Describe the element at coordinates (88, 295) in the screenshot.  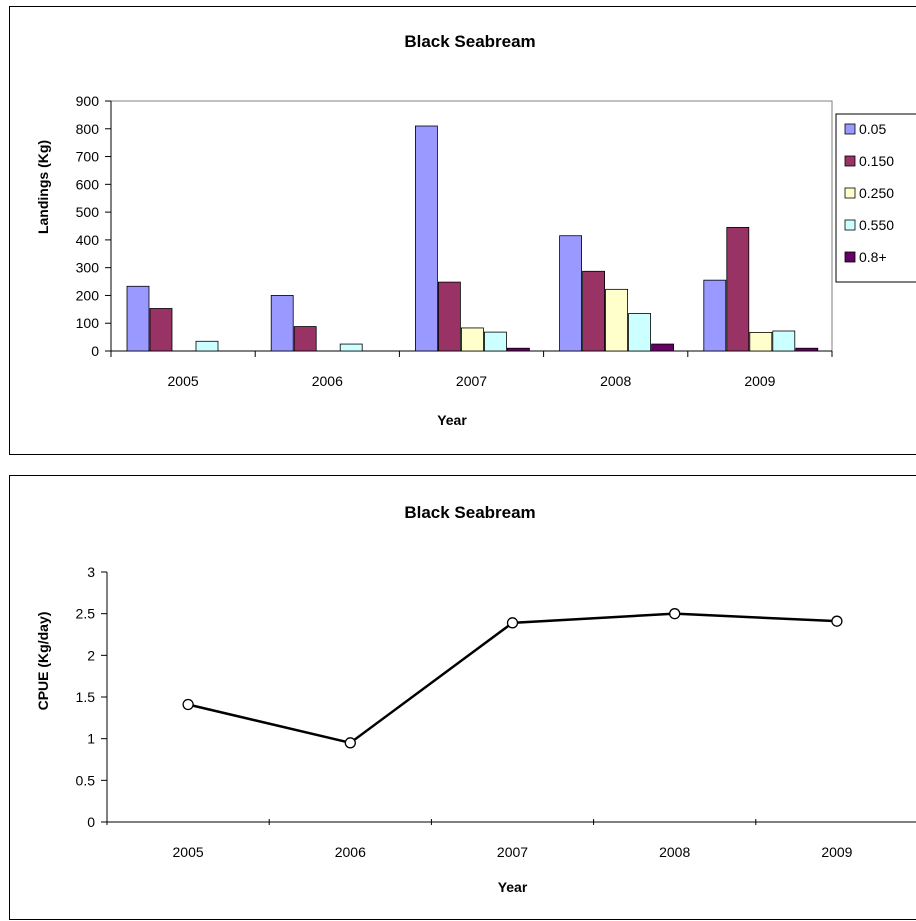
I see `y-tick-label: 200` at that location.